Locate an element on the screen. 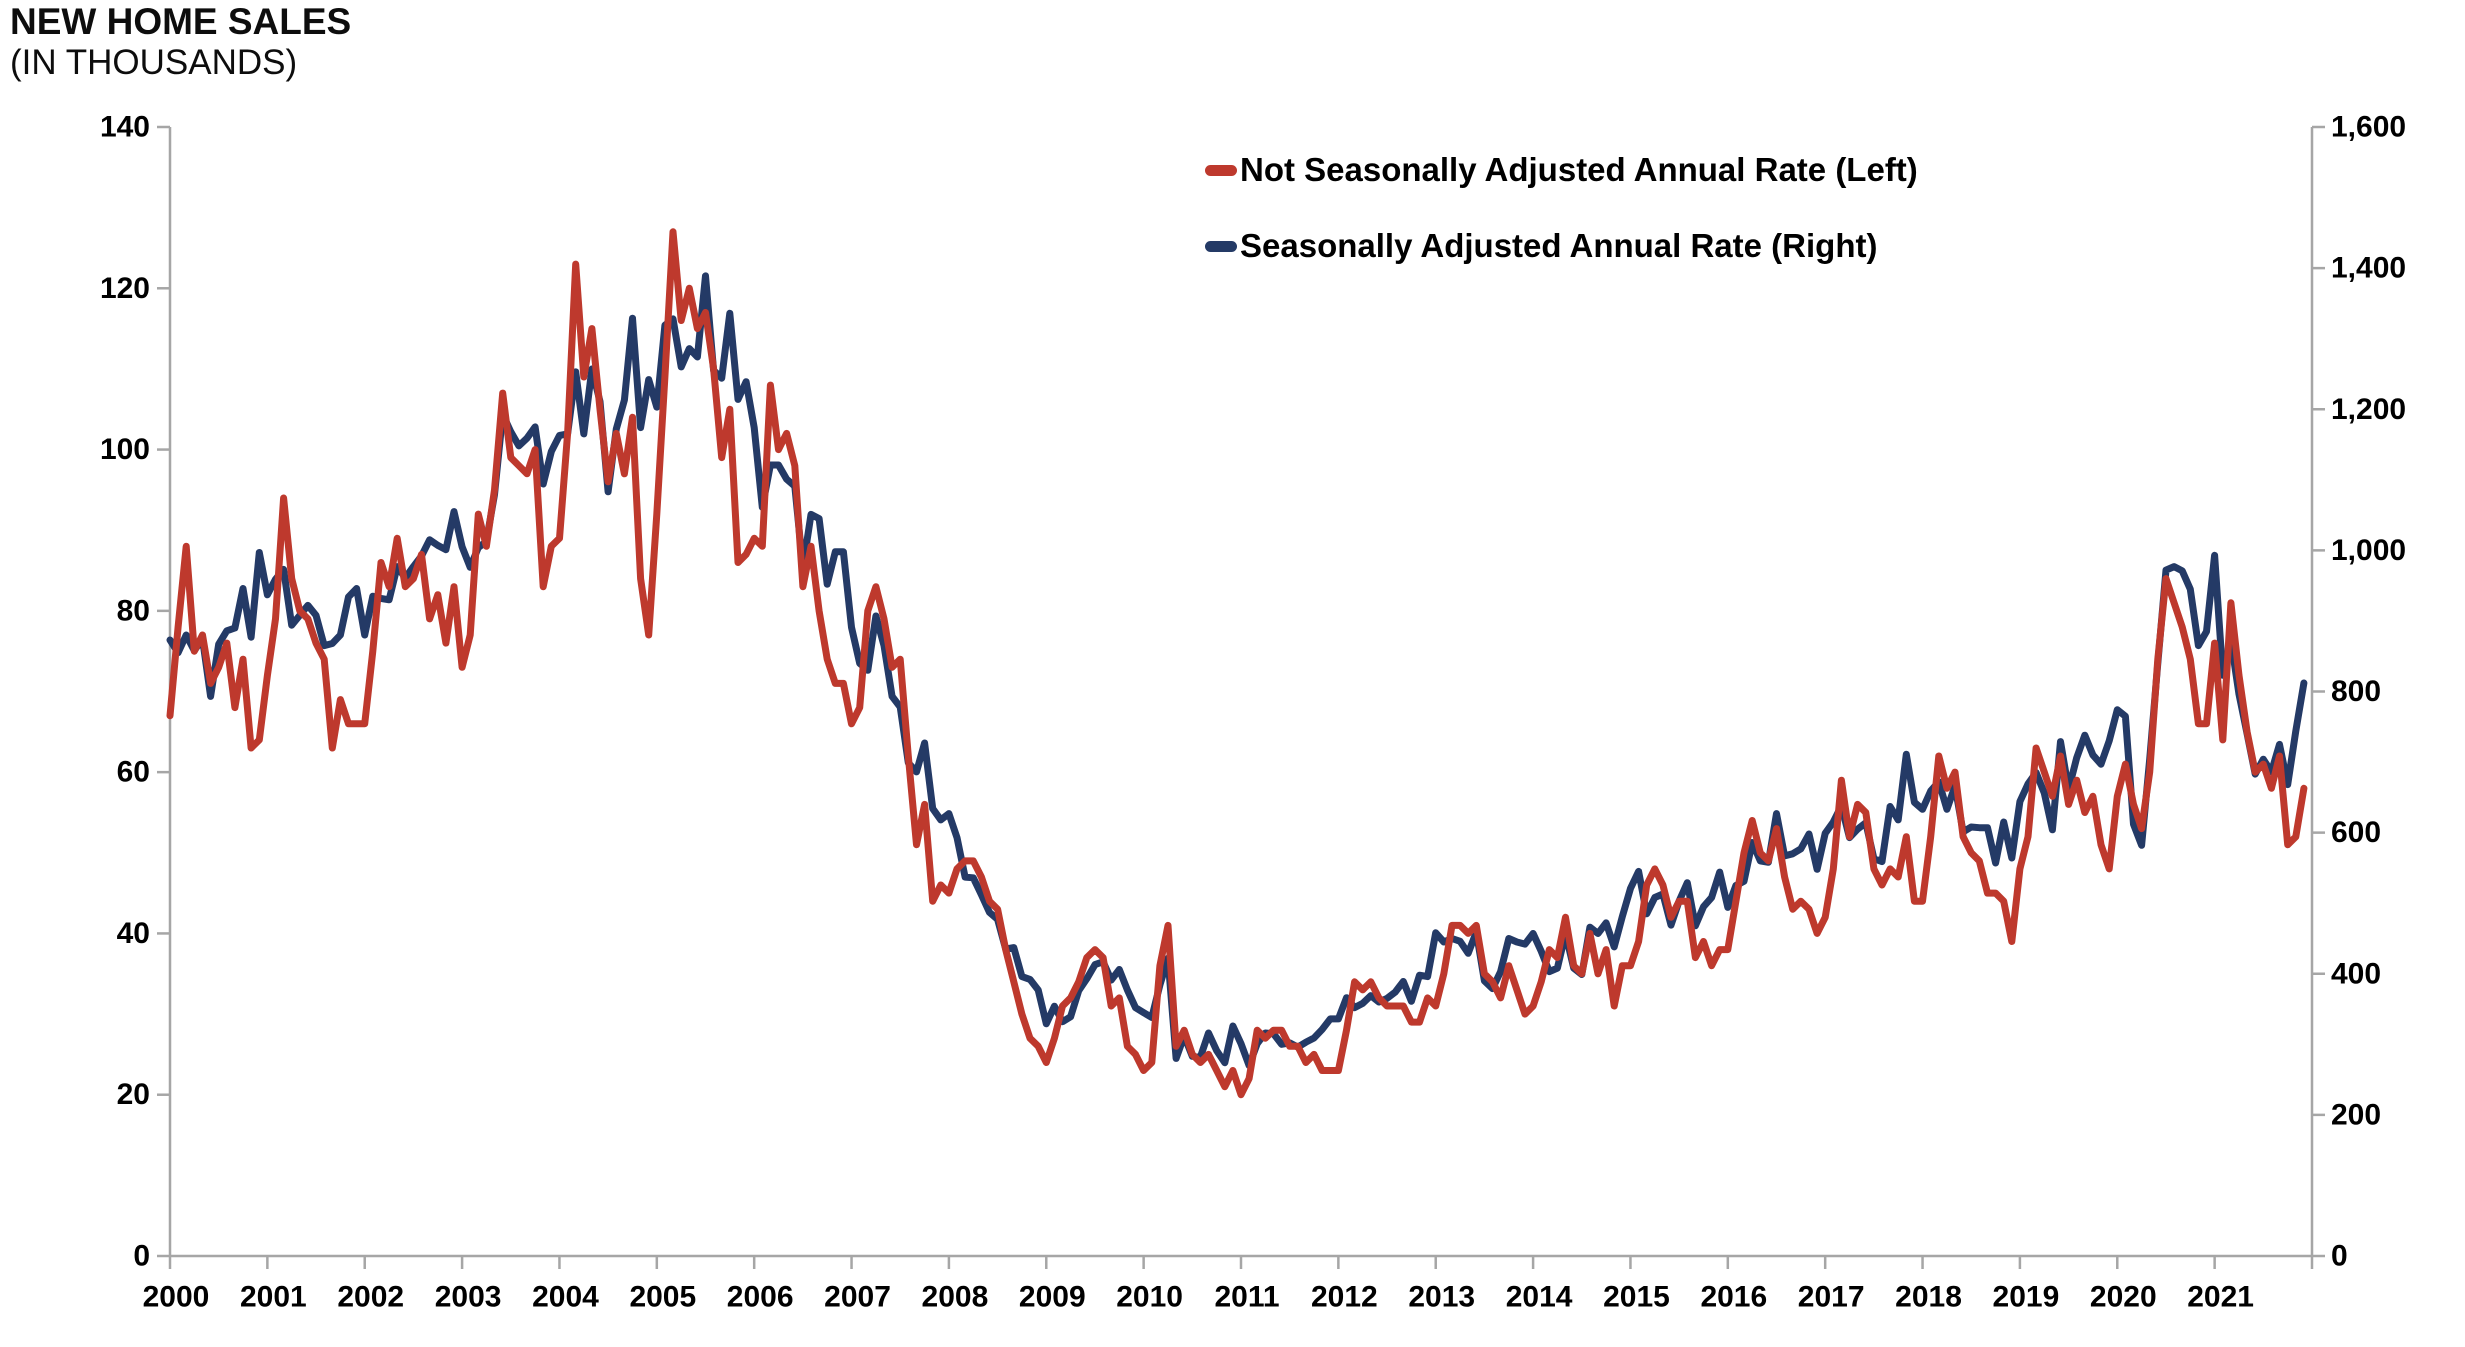 The image size is (2465, 1347). right-axis-tick-label: 200 is located at coordinates (2356, 1114).